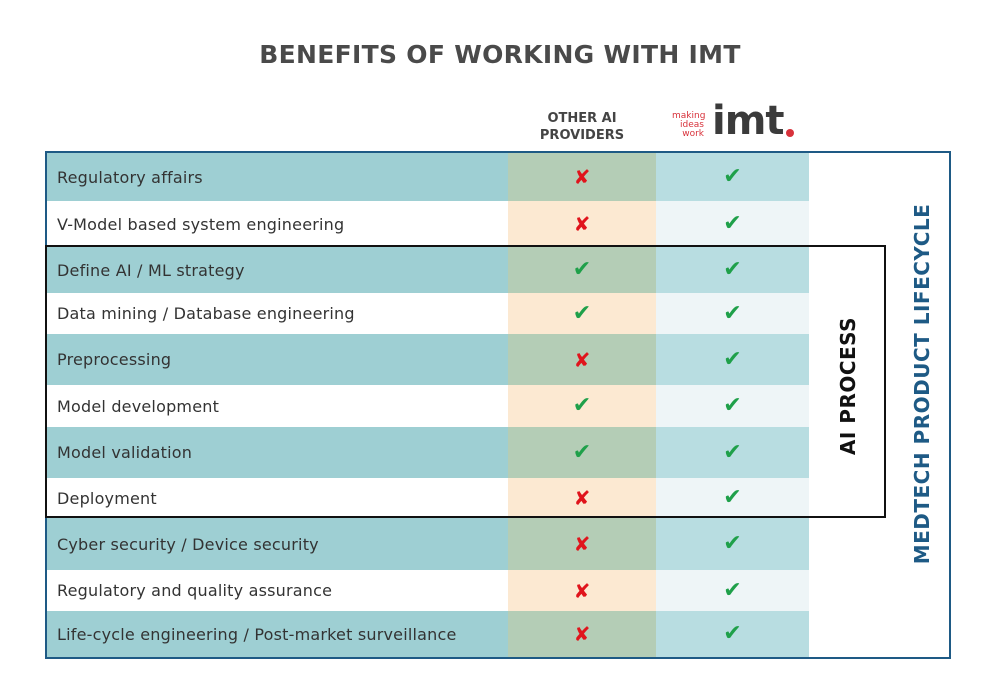 This screenshot has width=1000, height=700. I want to click on table-row: Cyber security / Device security ✘ ✔, so click(428, 544).